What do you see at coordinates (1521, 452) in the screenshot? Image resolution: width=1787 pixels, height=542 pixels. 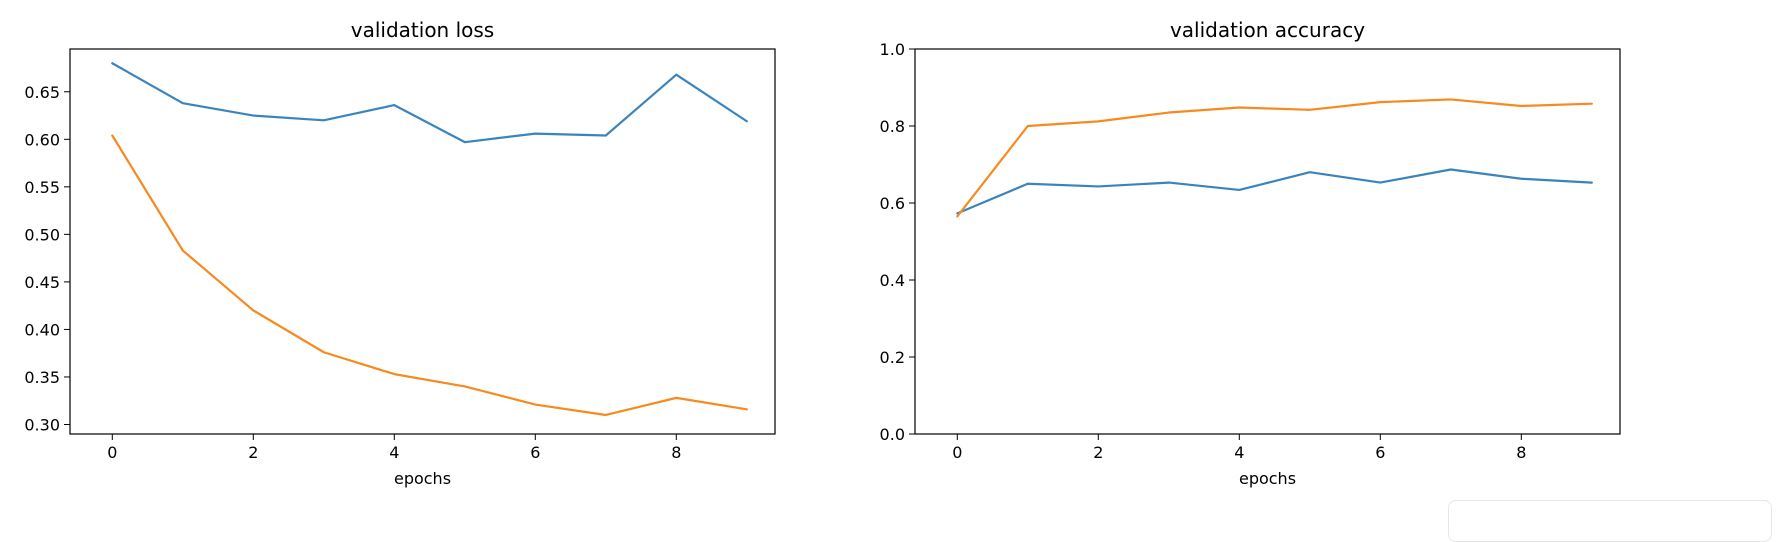 I see `accuracy-x-tick-label: 8` at bounding box center [1521, 452].